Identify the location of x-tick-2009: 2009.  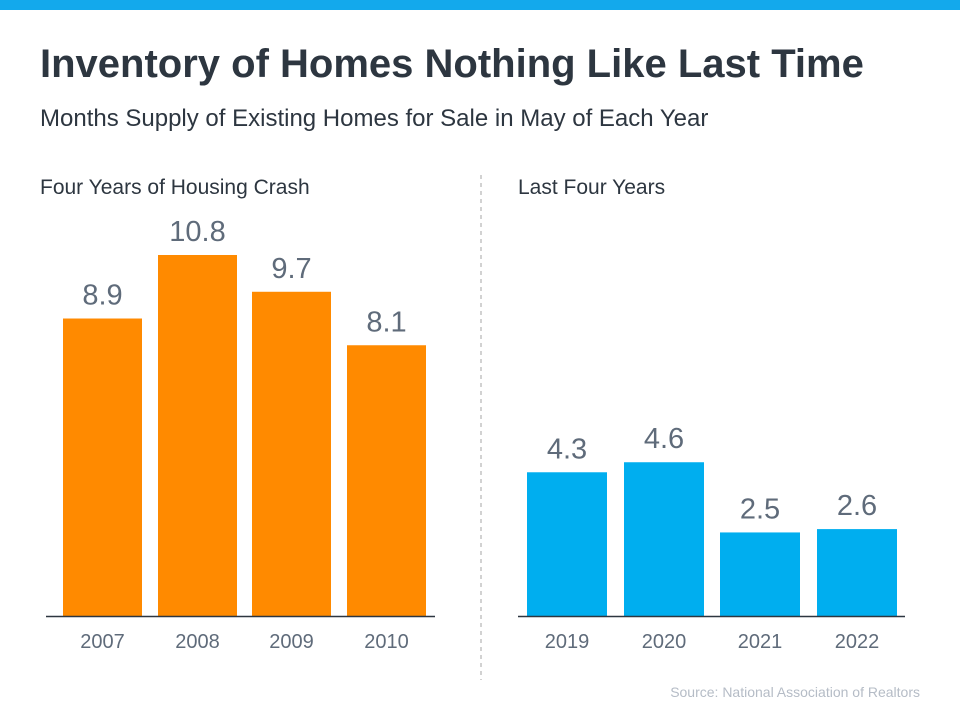
(291, 642).